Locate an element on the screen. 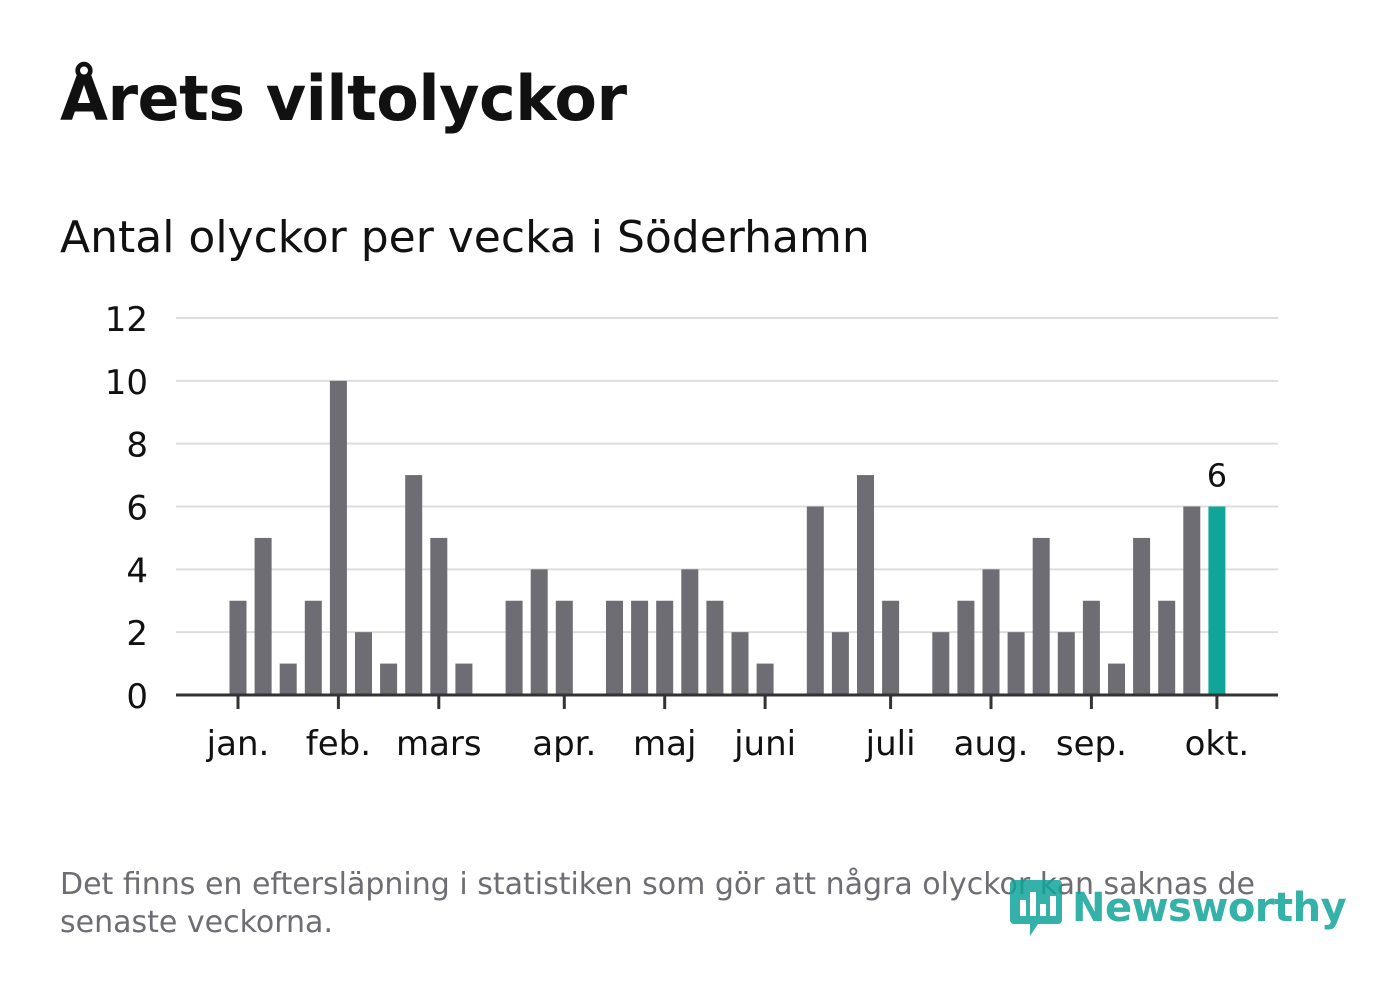 Image resolution: width=1382 pixels, height=999 pixels. x-tick-label: mars is located at coordinates (439, 744).